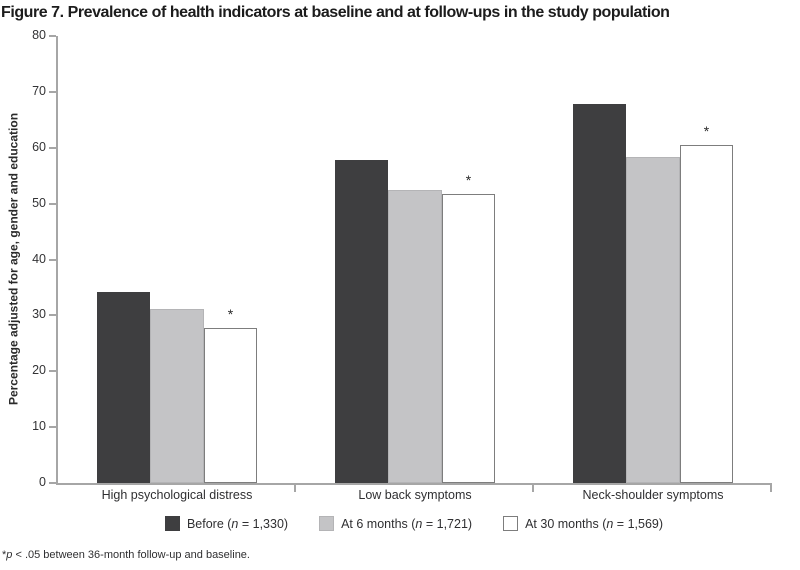  I want to click on y-axis-tick-label: 30, so click(39, 314).